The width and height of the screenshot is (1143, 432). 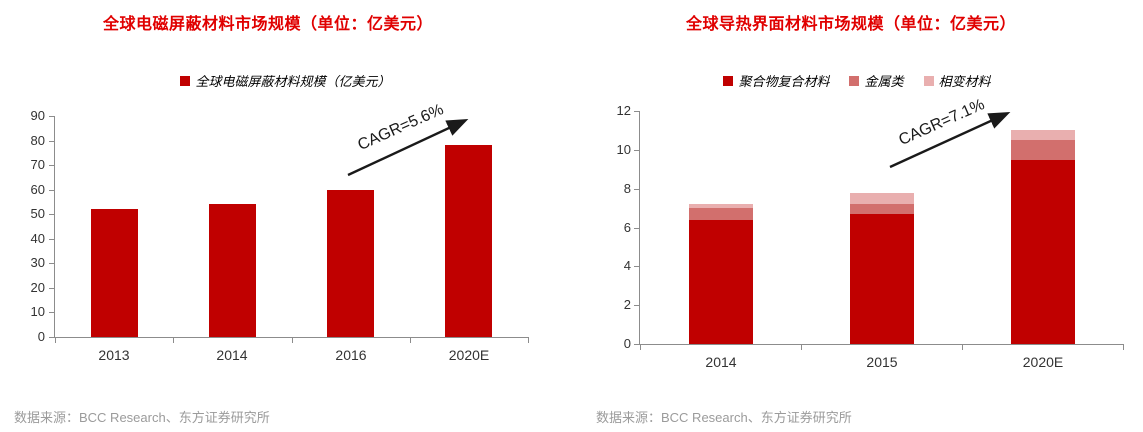 I want to click on emi-chart-title: 全球电磁屏蔽材料市场规模（单位：亿美元）, so click(x=267, y=24).